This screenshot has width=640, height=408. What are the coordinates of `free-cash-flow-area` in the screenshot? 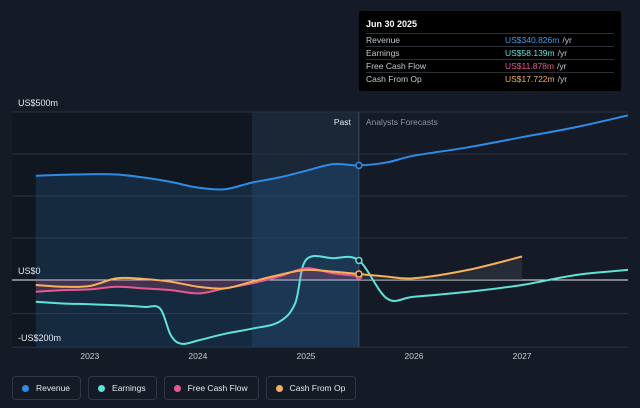 It's located at (197, 281).